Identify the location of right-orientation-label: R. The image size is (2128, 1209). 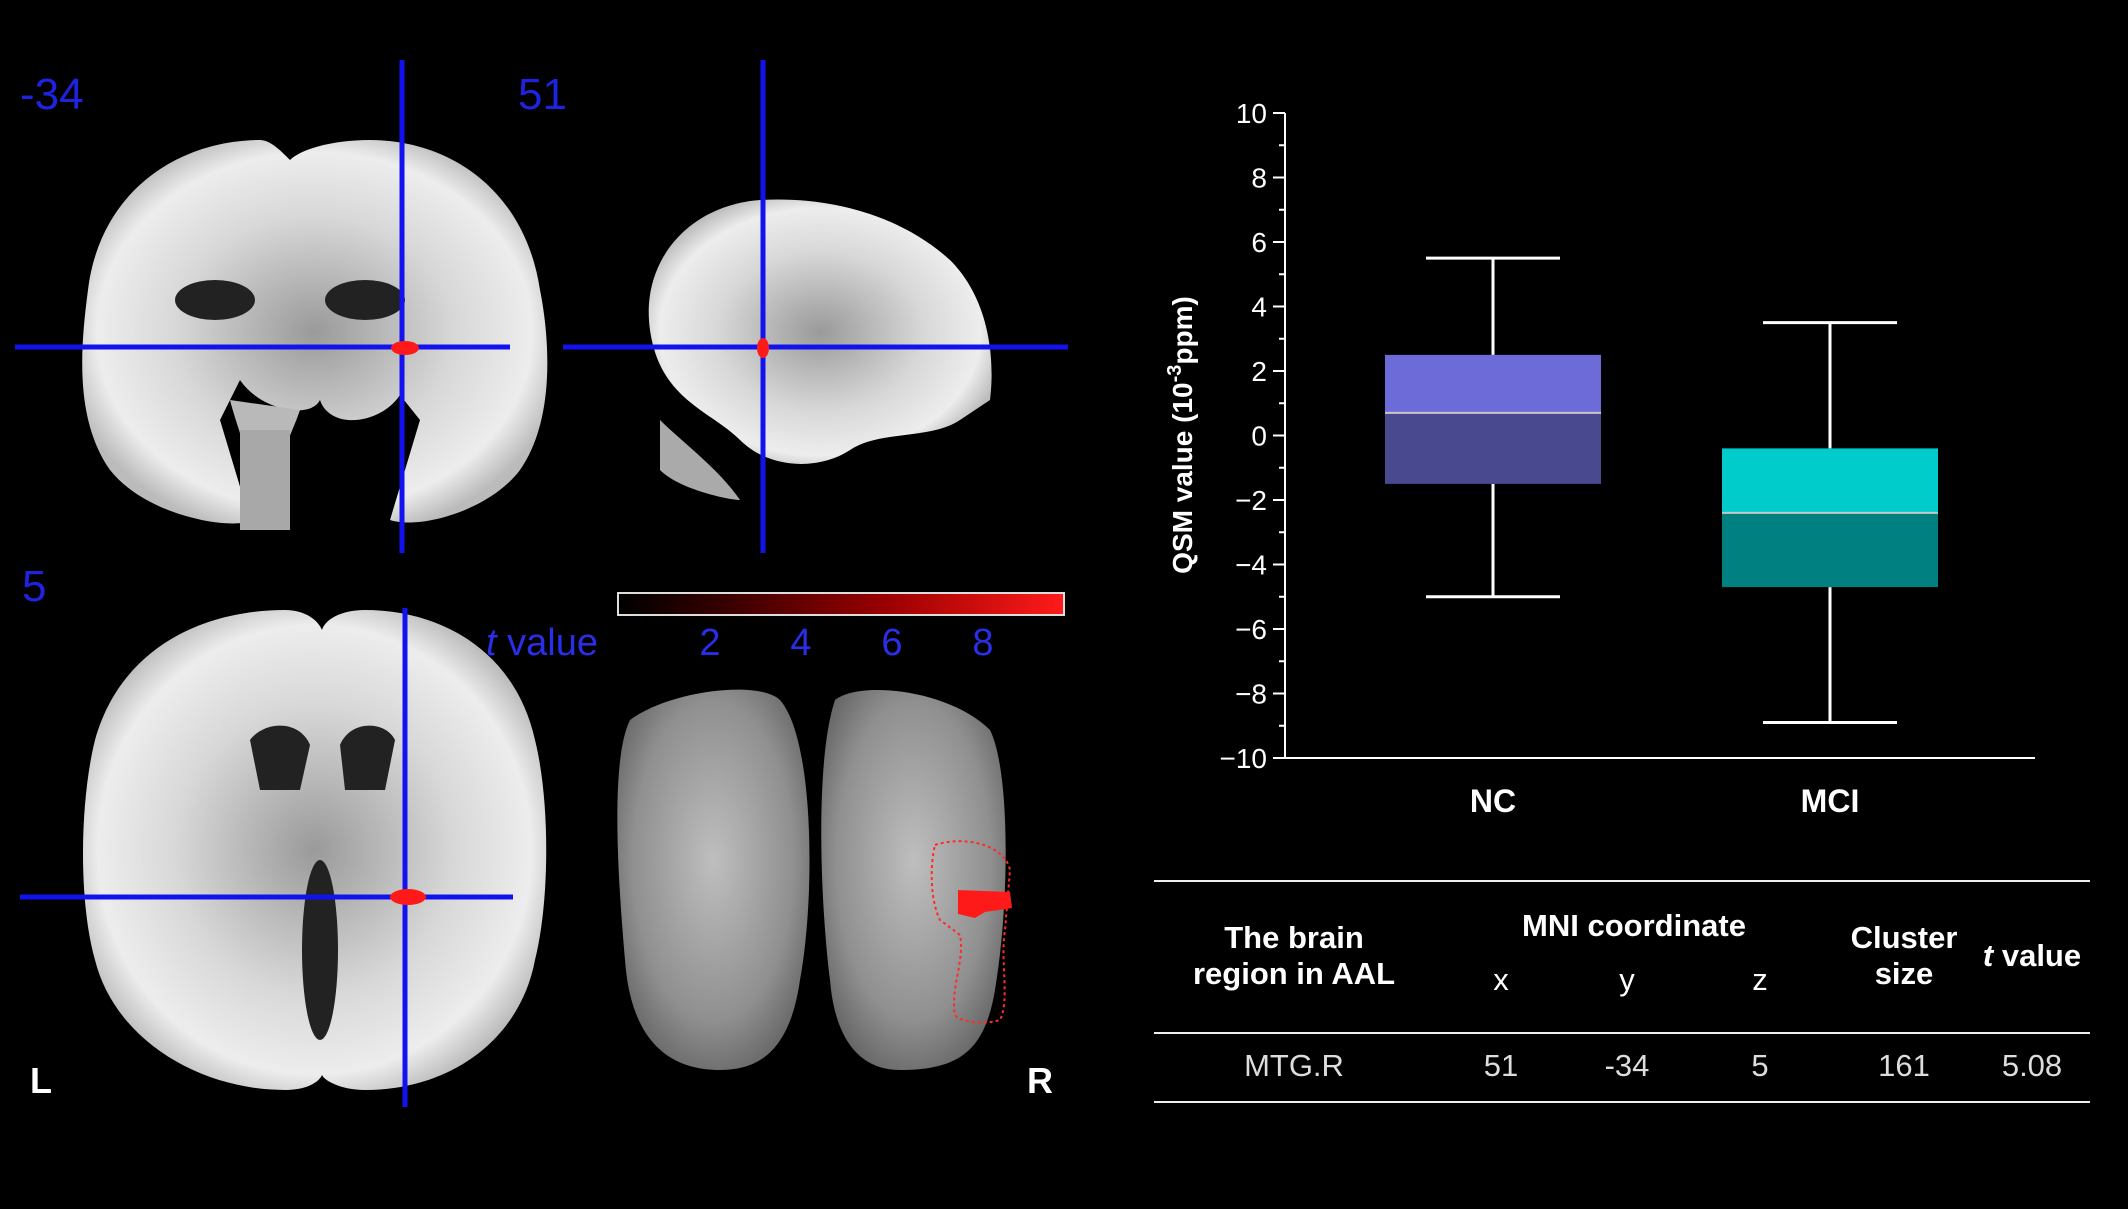
(1040, 1080).